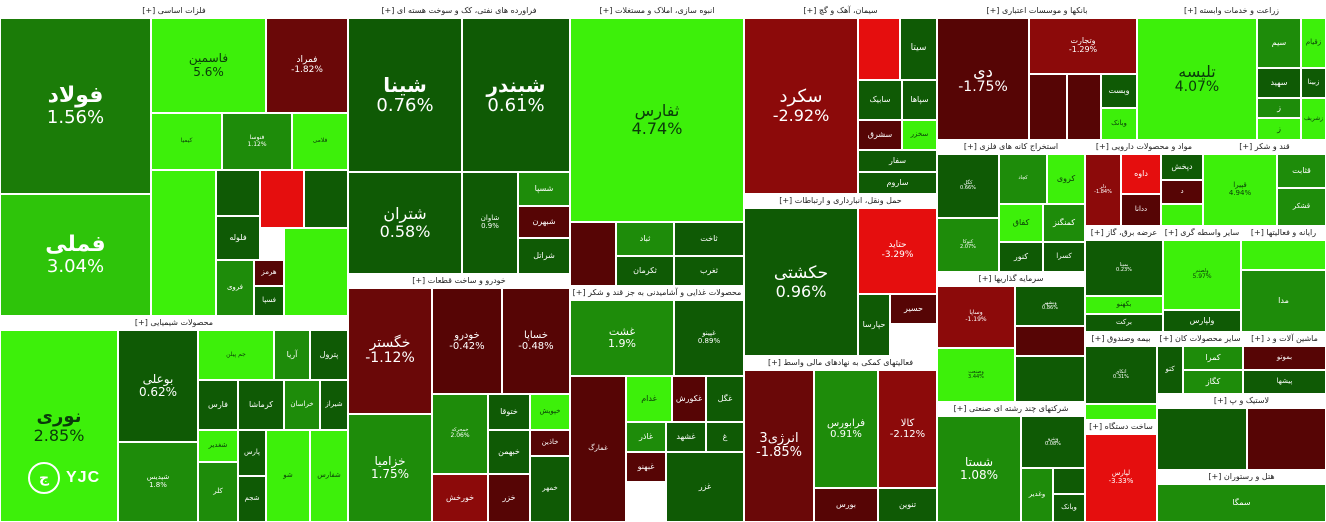 The height and width of the screenshot is (522, 1326). What do you see at coordinates (1124, 268) in the screenshot?
I see `stock-tile: بمپنا 0.23%` at bounding box center [1124, 268].